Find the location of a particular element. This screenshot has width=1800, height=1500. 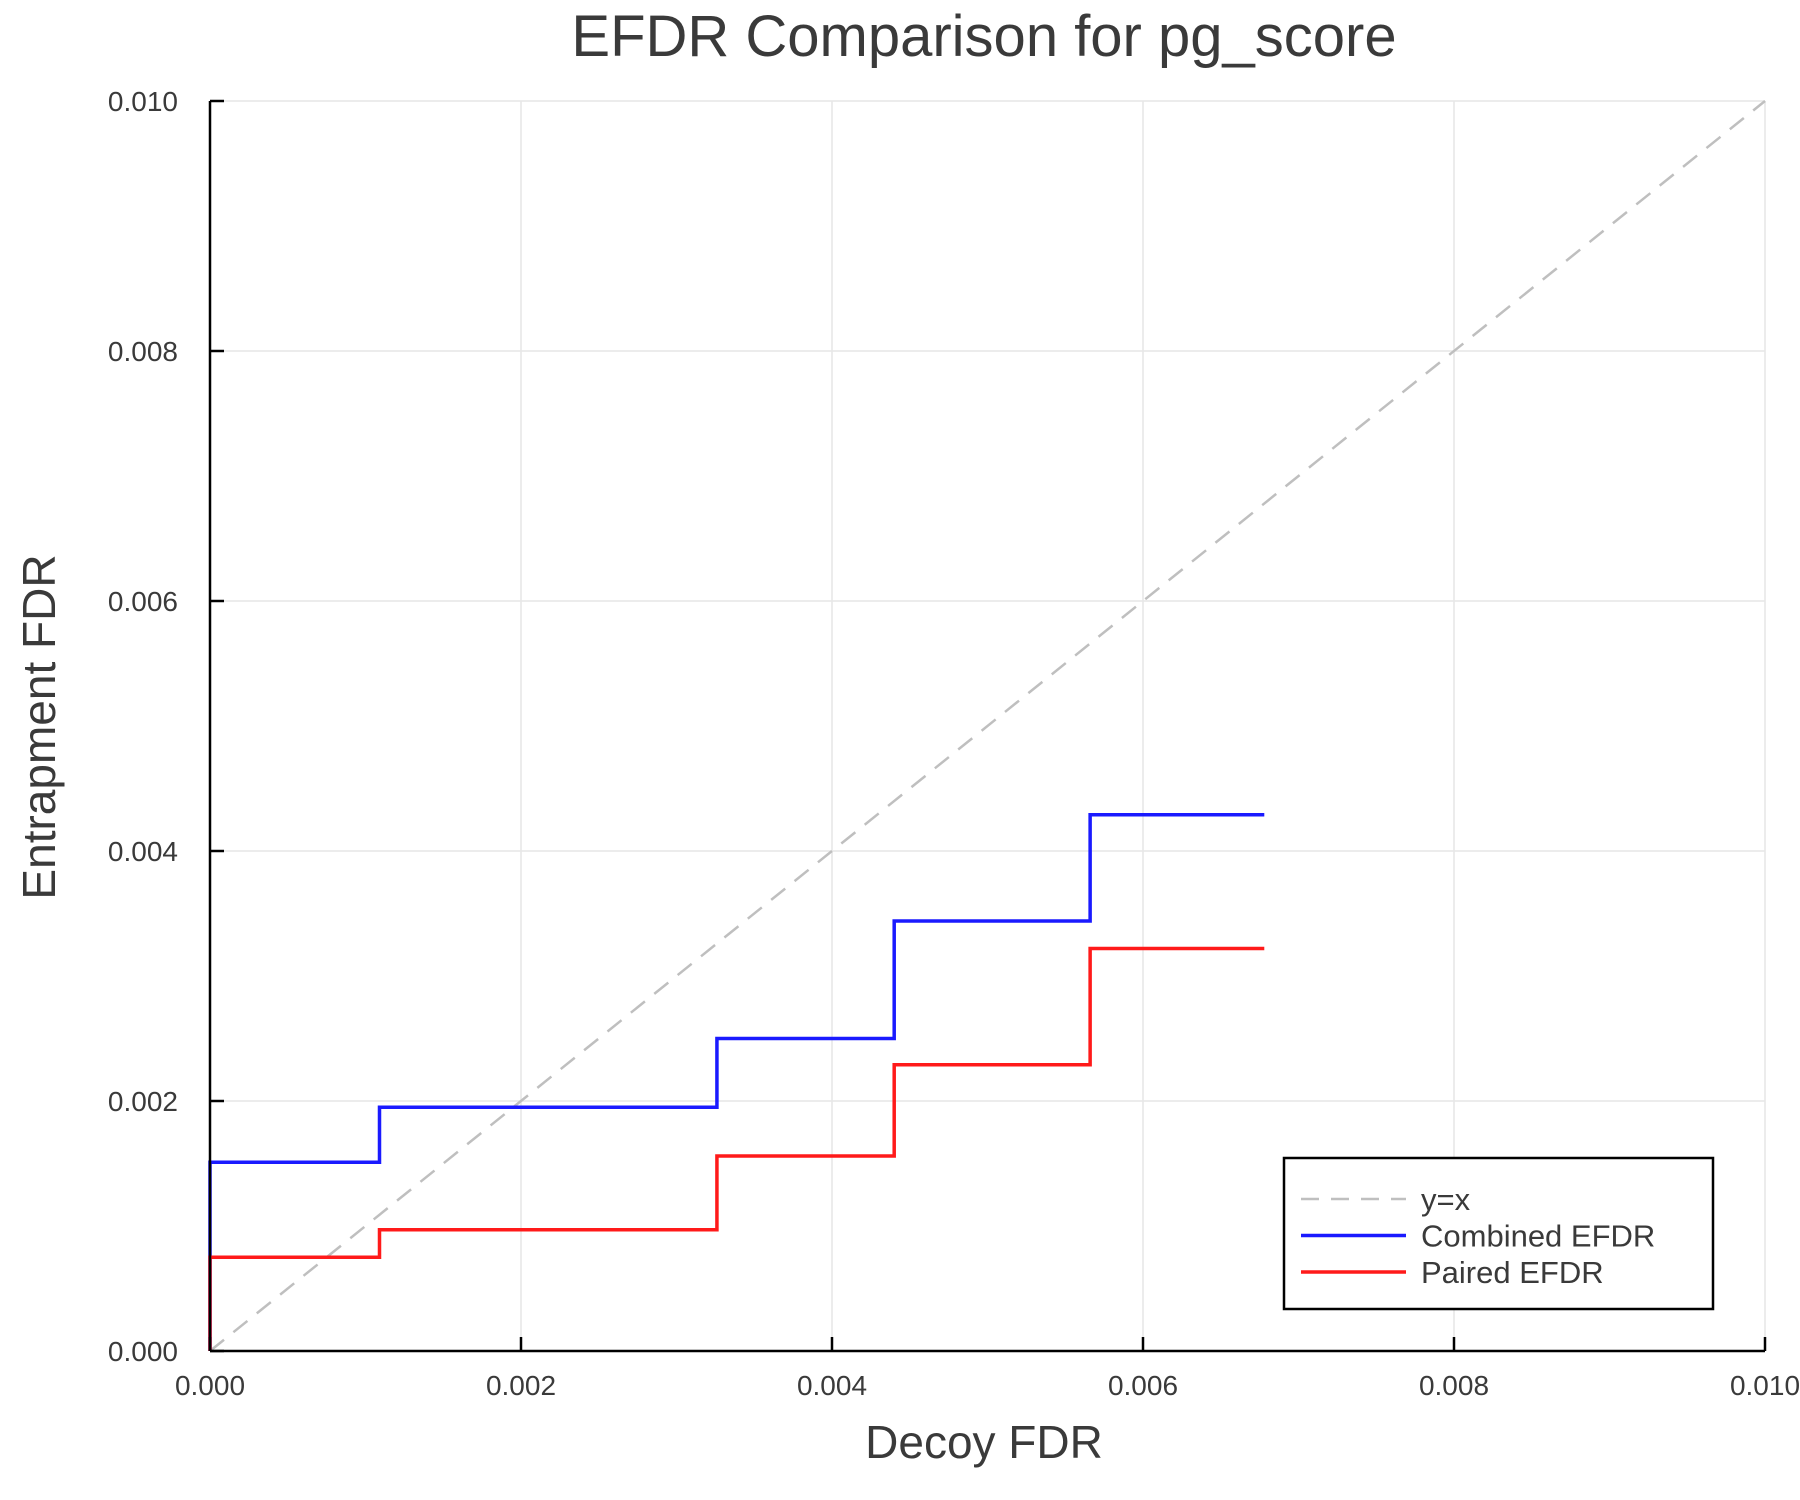

y-tick-label: 0.000 is located at coordinates (143, 1351).